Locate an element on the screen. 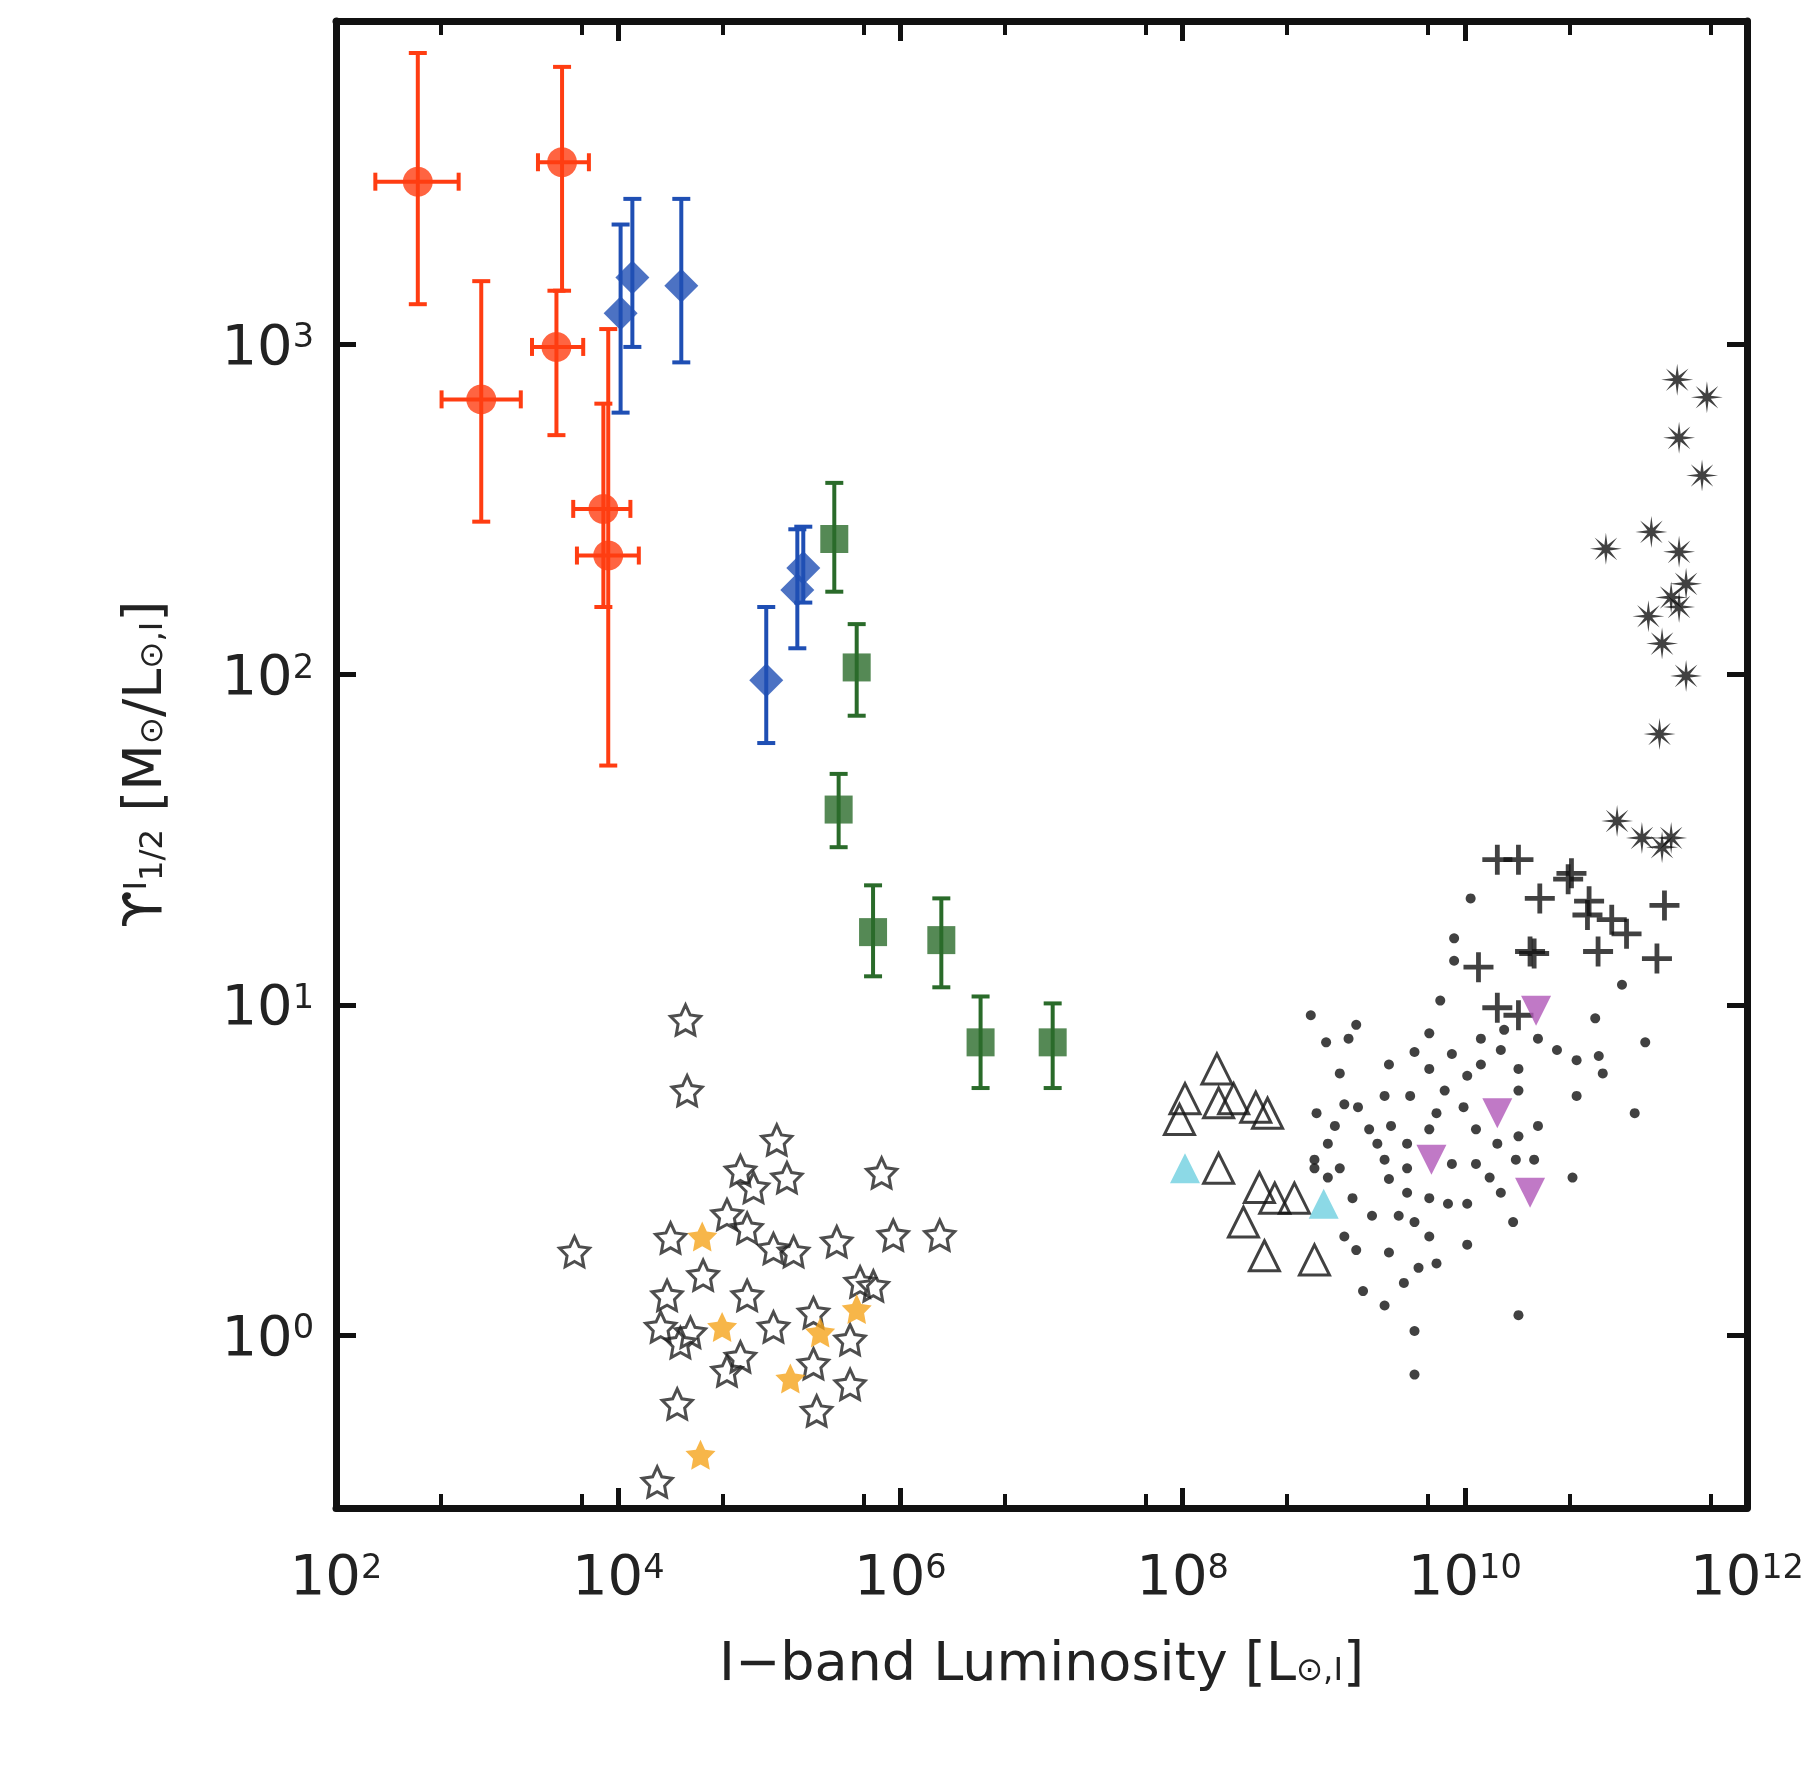  x-axis-title: I−band Luminosity [L⊙,I] is located at coordinates (1041, 1661).